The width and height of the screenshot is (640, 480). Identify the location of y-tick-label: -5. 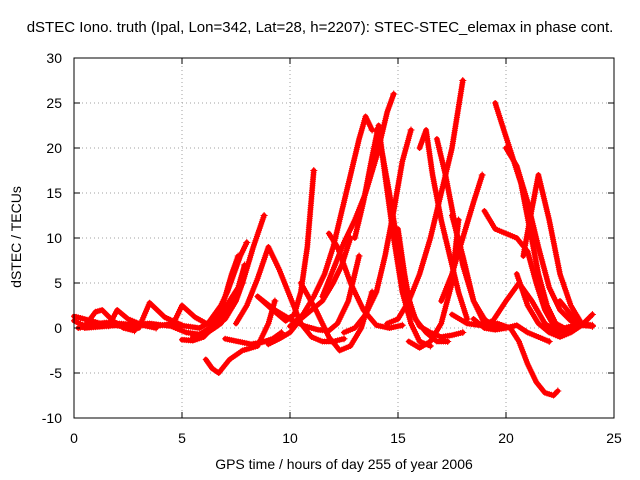
(56, 373).